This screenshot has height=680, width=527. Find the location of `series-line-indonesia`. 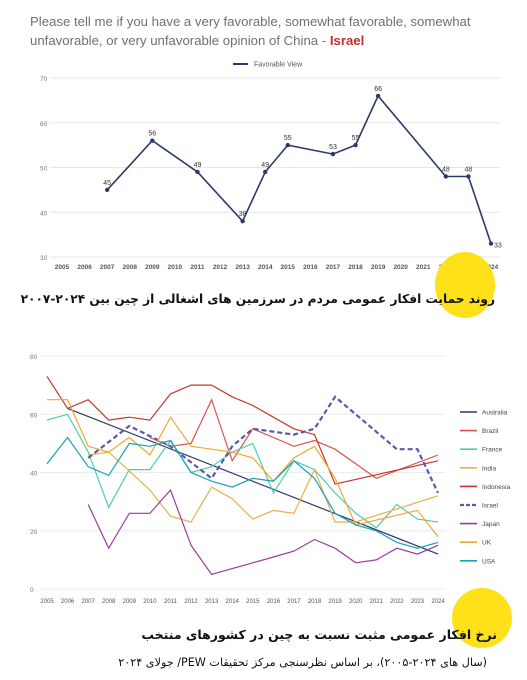

series-line-indonesia is located at coordinates (242, 430).